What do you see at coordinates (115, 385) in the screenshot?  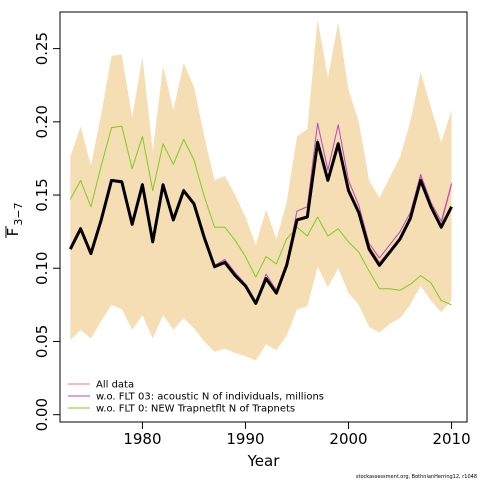 I see `legend-label: All data` at bounding box center [115, 385].